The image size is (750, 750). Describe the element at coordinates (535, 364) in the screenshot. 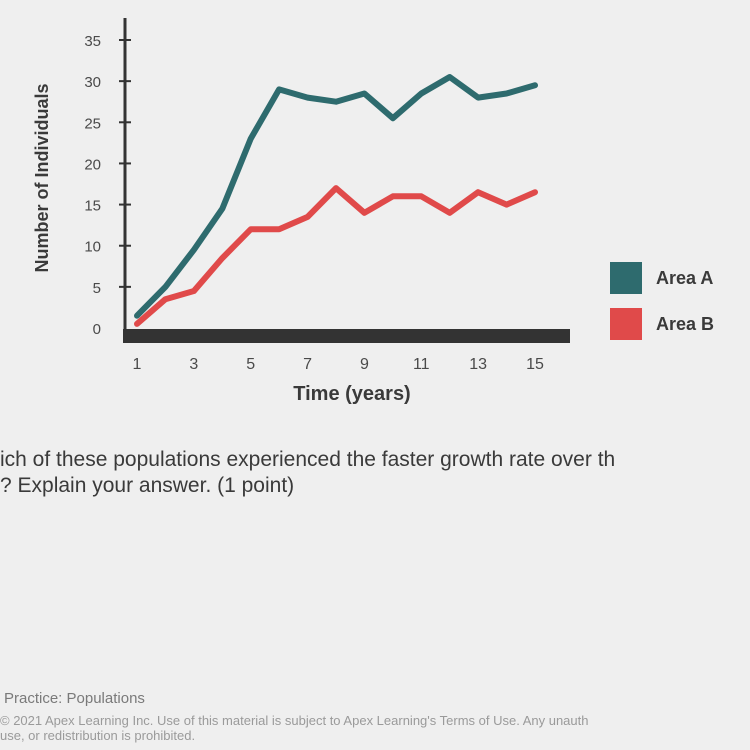

I see `x-tick-label: 15` at that location.